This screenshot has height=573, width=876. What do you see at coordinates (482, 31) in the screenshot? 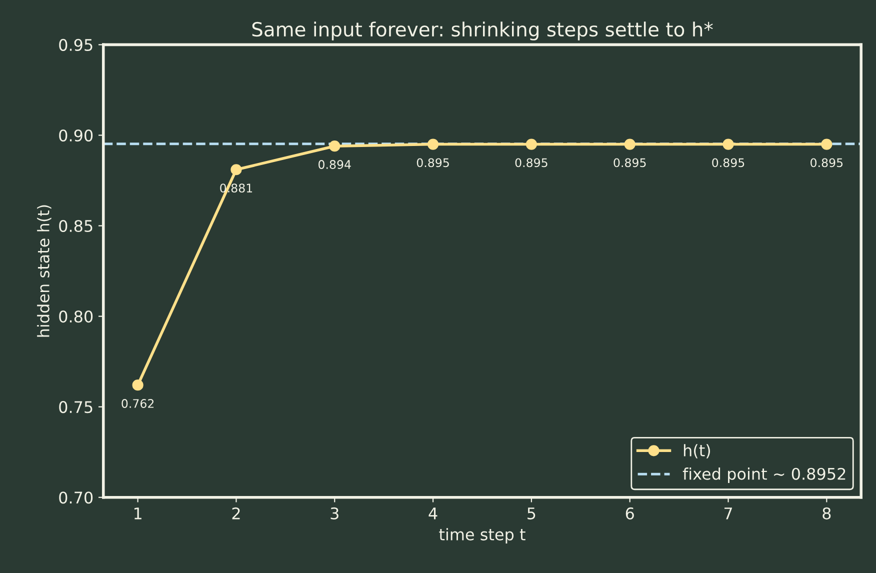
I see `chart-title: Same input forever: shrinking steps settle to h*` at bounding box center [482, 31].